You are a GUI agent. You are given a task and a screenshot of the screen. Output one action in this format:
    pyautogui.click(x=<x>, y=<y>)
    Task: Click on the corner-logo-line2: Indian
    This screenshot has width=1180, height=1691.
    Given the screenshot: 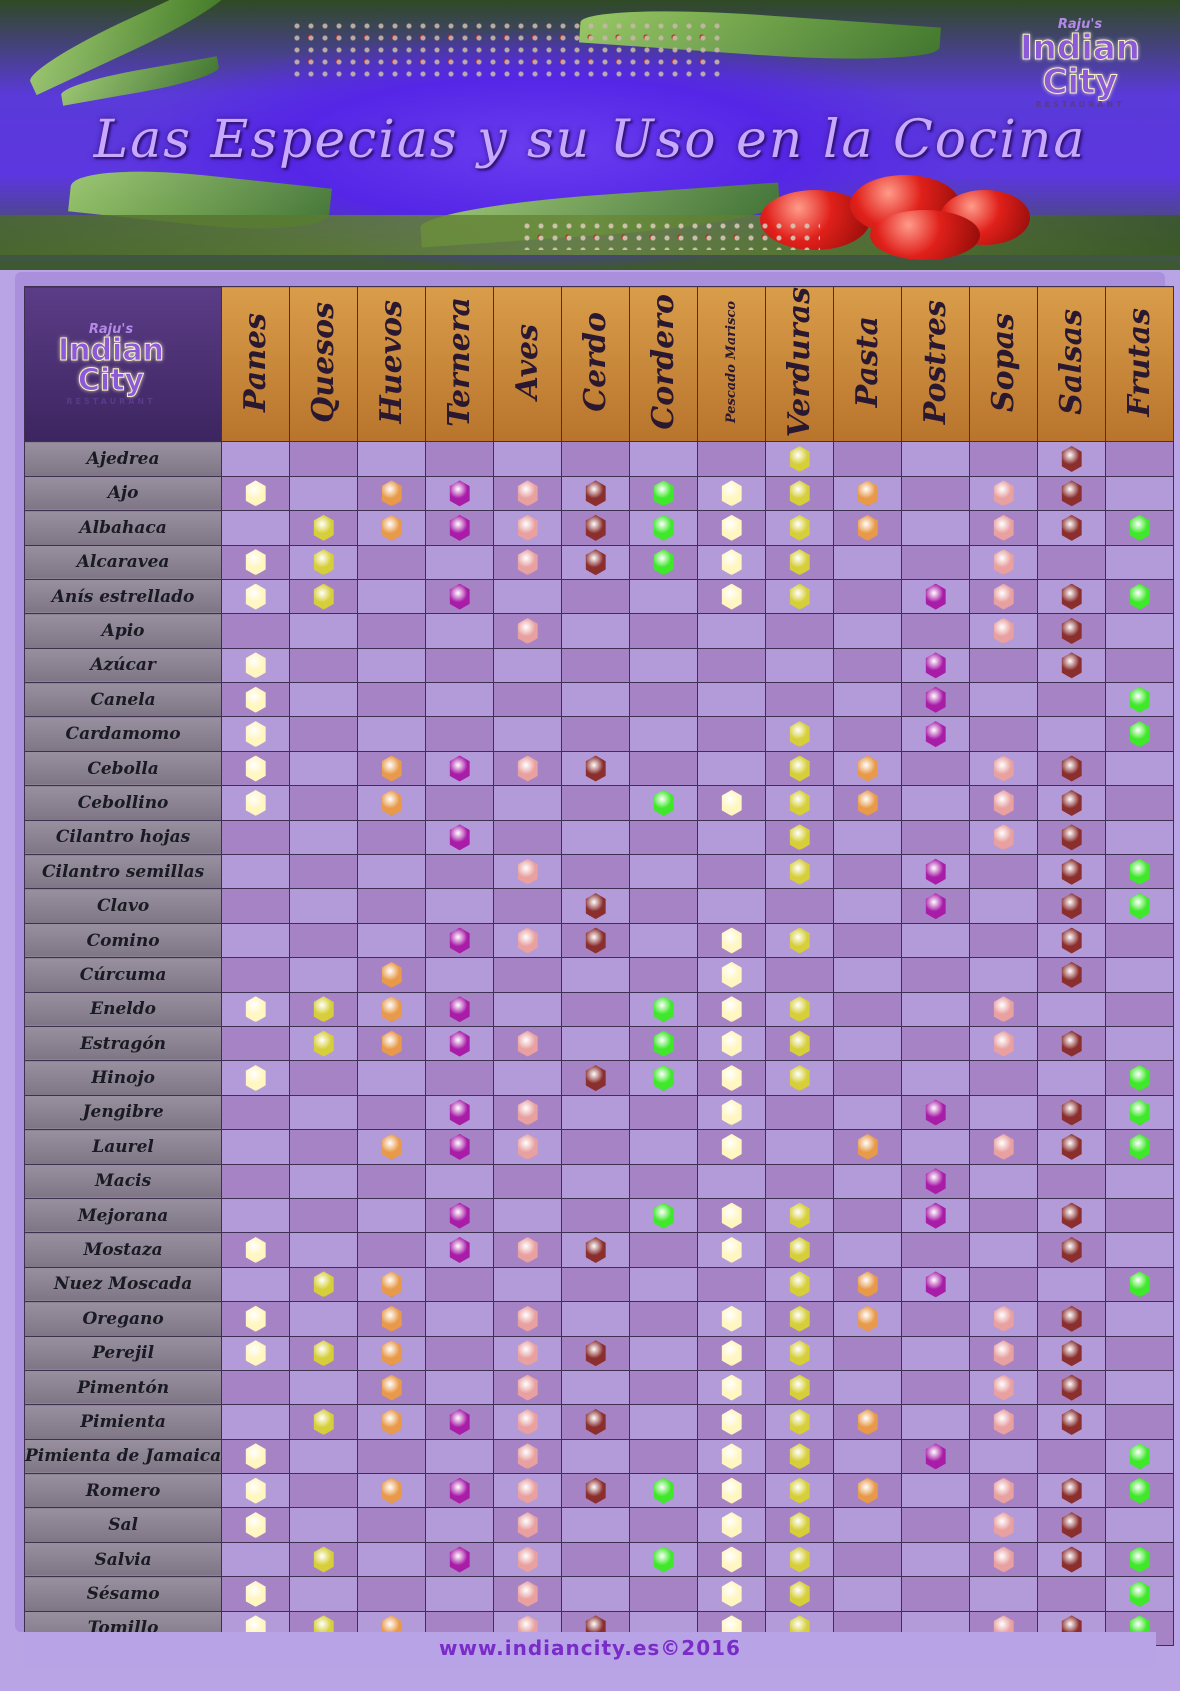 What is the action you would take?
    pyautogui.click(x=111, y=350)
    